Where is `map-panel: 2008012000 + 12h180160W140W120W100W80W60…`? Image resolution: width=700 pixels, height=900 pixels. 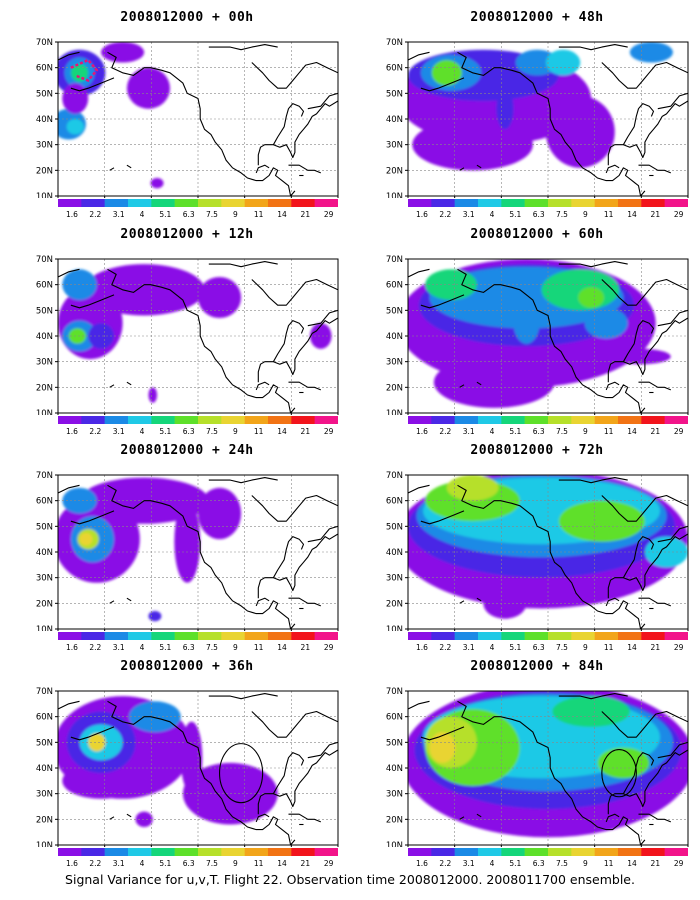 map-panel: 2008012000 + 12h180160W140W120W100W80W60… is located at coordinates (187, 332).